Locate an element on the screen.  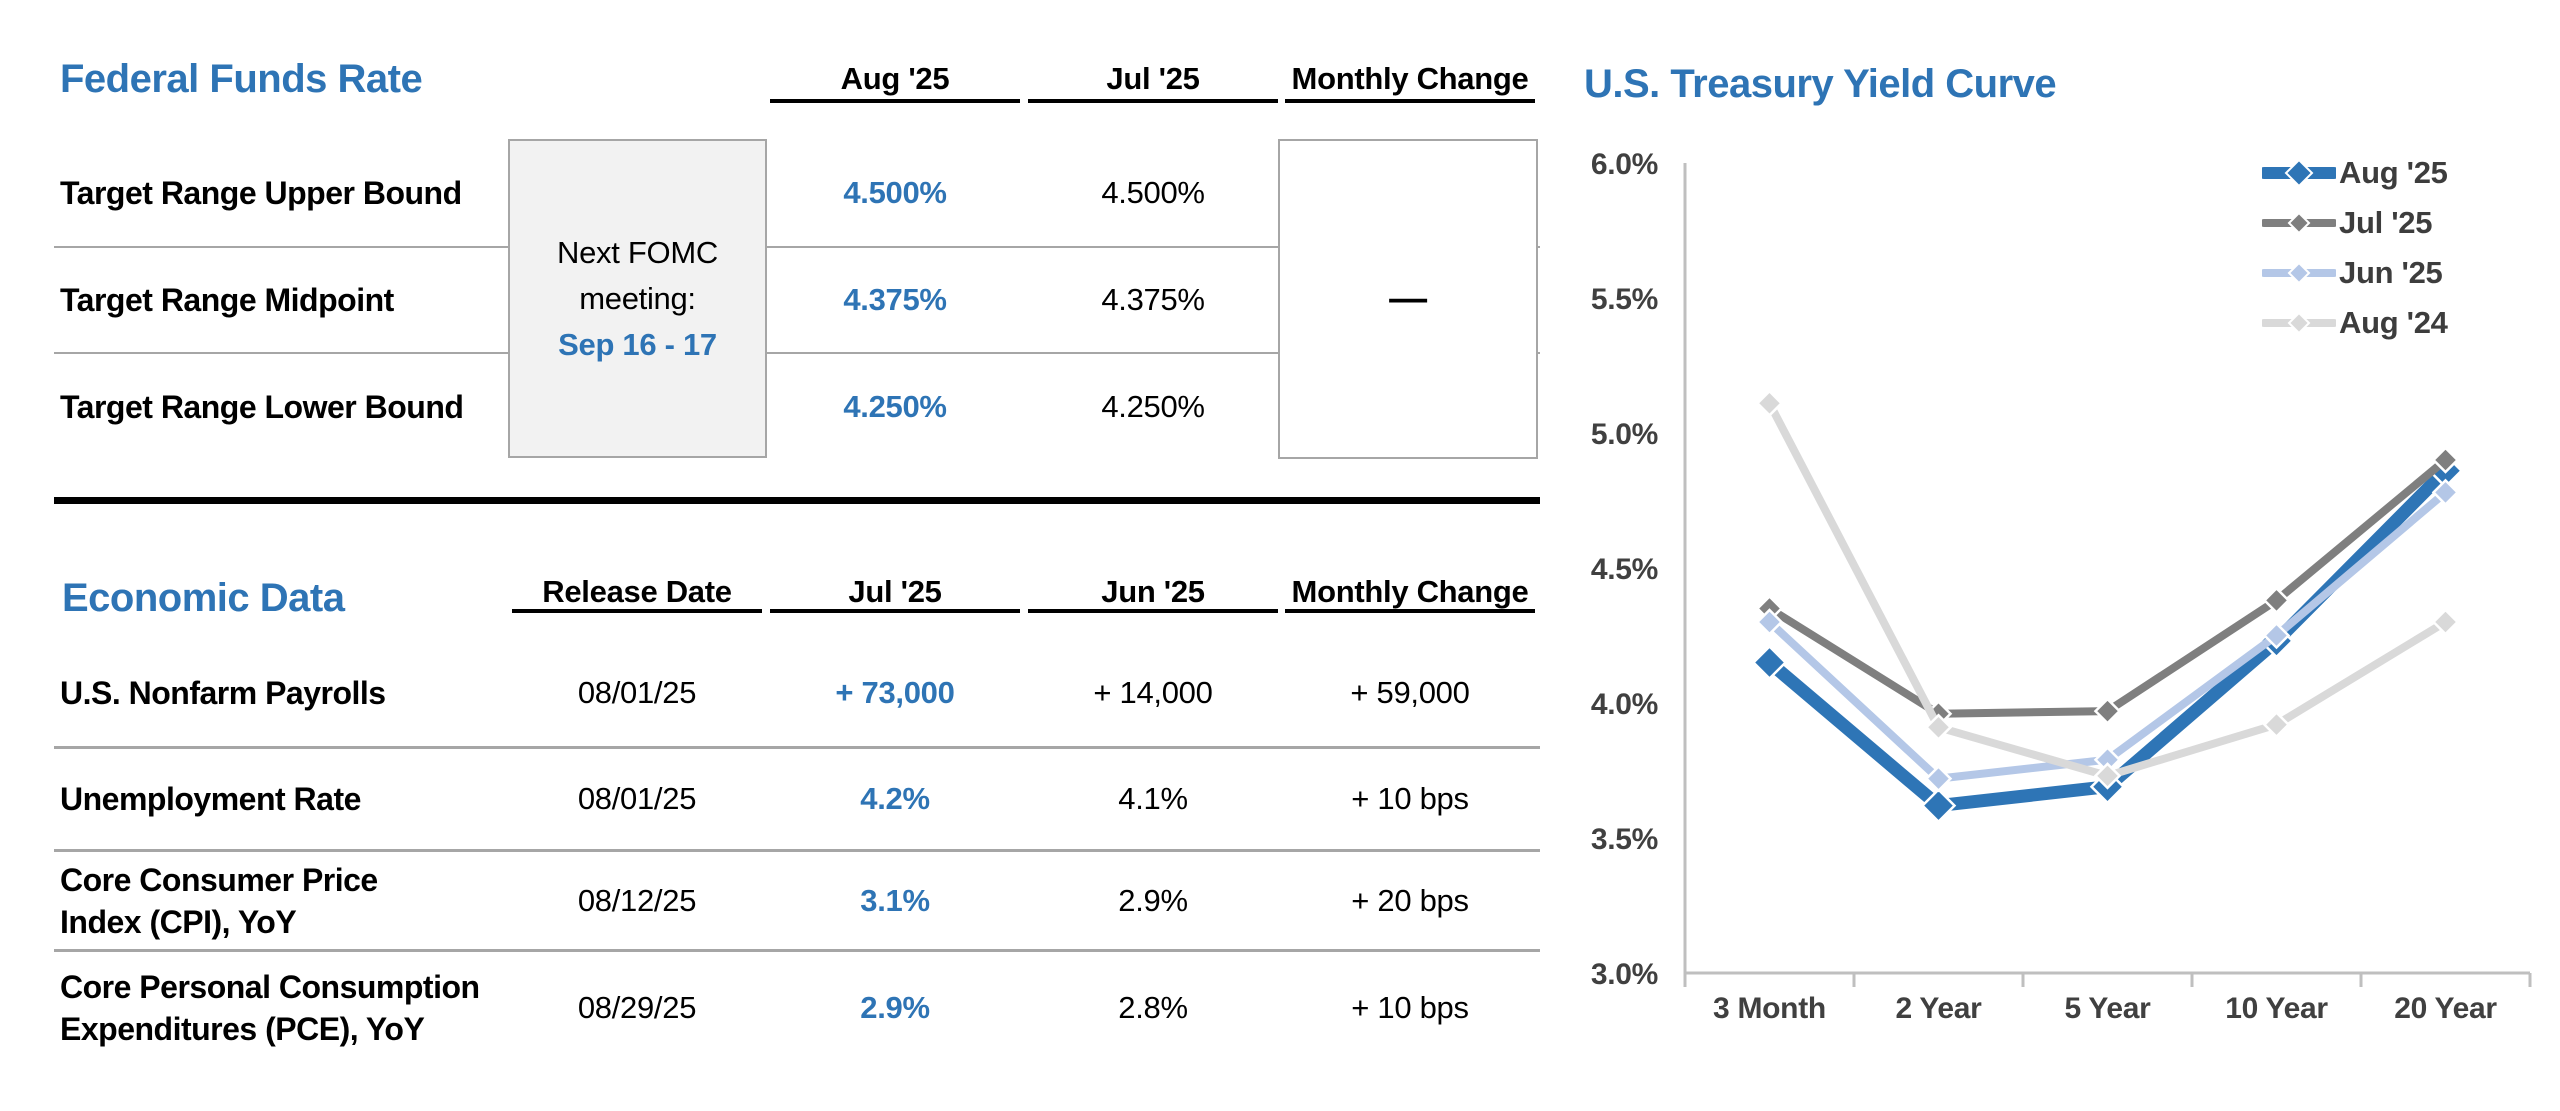
legend-item: Jul '25 is located at coordinates (2355, 223).